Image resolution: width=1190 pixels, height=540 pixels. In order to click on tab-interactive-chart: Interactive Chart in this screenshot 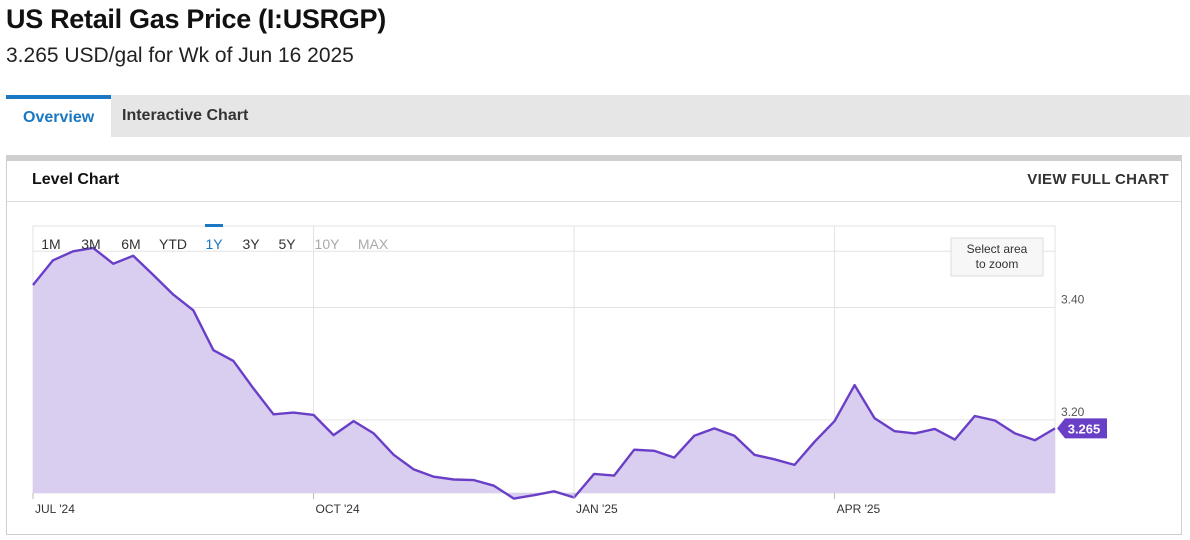, I will do `click(185, 115)`.